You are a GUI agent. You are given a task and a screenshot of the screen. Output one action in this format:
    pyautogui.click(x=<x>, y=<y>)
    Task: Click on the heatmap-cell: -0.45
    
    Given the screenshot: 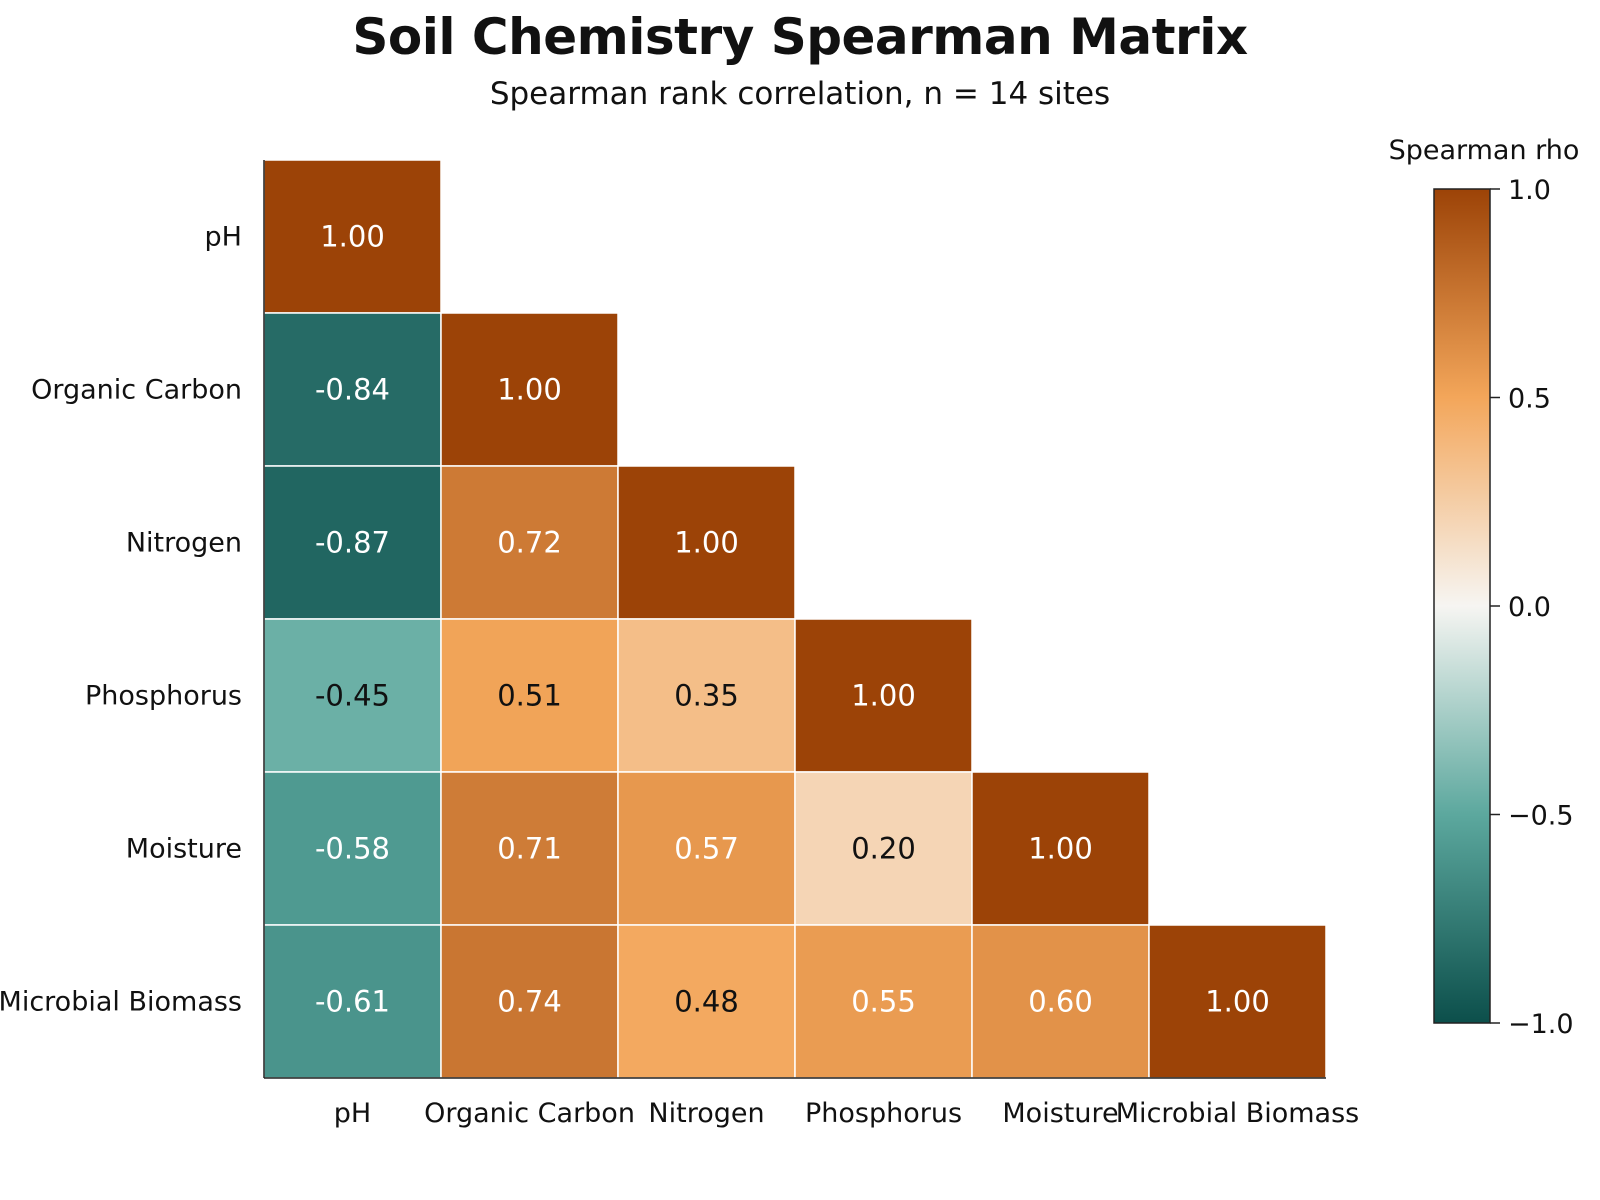 What is the action you would take?
    pyautogui.click(x=352, y=695)
    